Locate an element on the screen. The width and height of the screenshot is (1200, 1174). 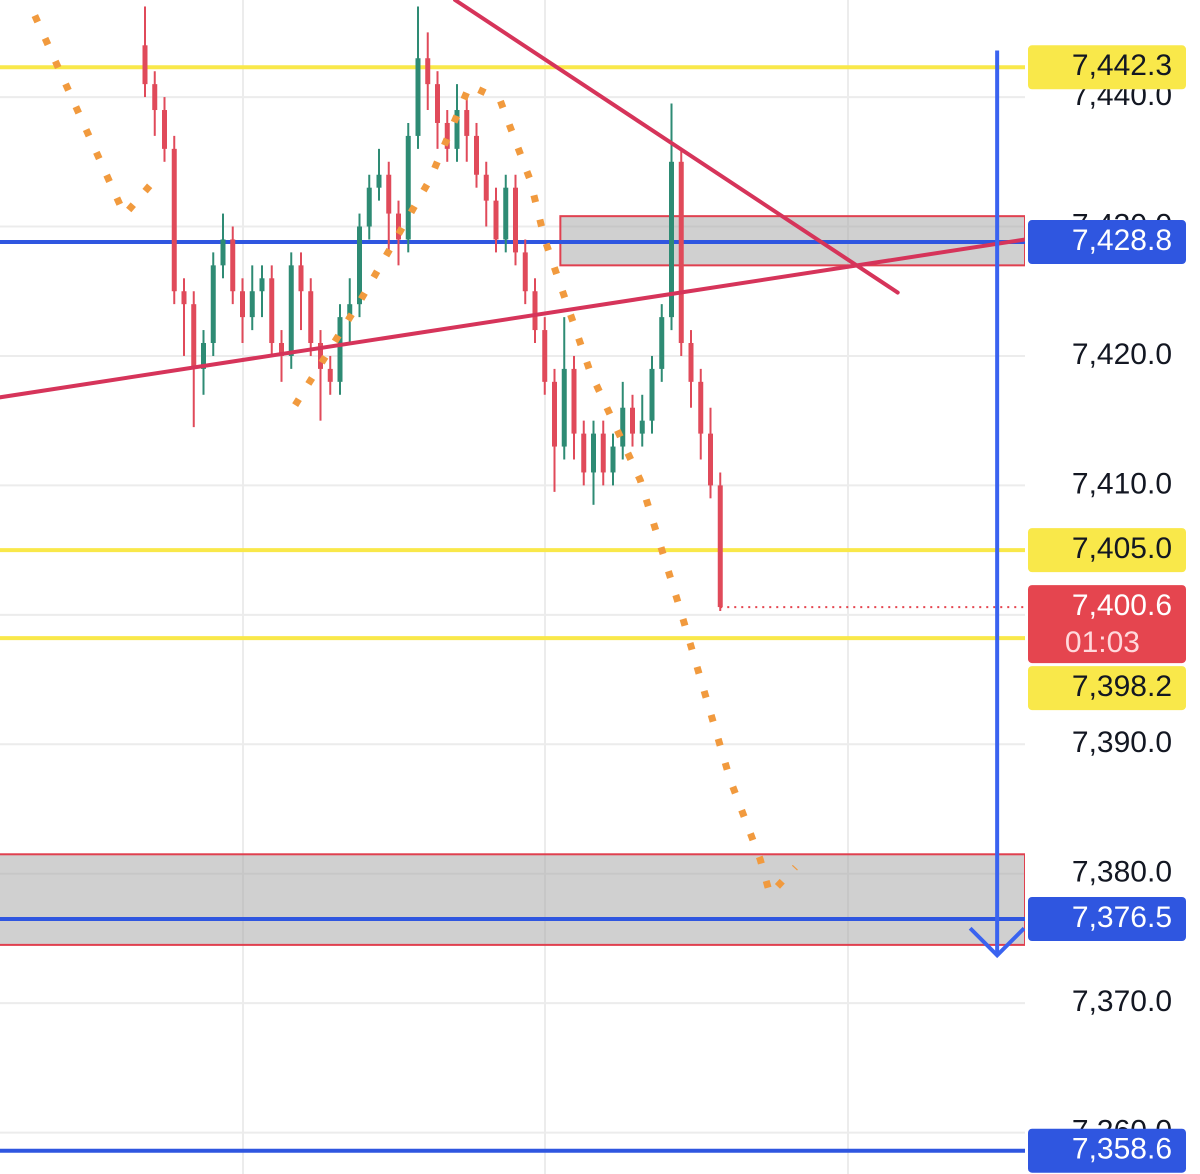
y-tick-label: 7,410.0 is located at coordinates (1122, 483).